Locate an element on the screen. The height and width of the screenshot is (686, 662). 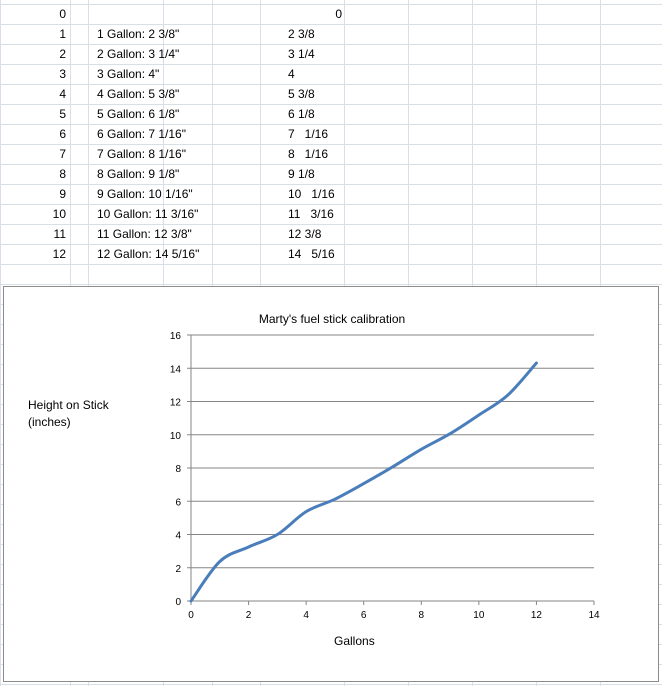
cell-height: 8 1/16 is located at coordinates (308, 154).